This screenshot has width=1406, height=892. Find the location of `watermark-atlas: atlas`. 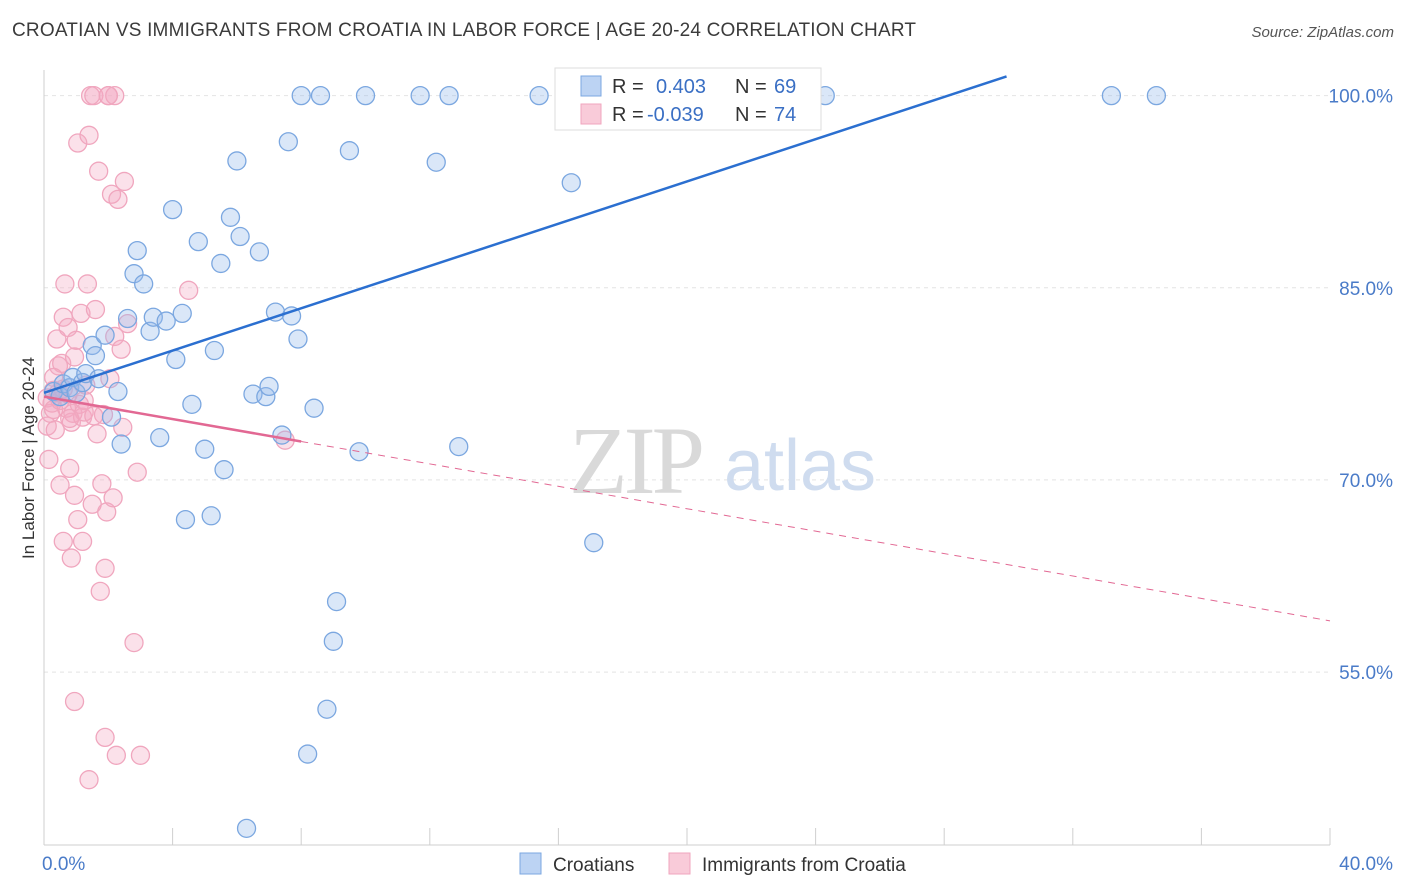

watermark-atlas: atlas is located at coordinates (800, 466).